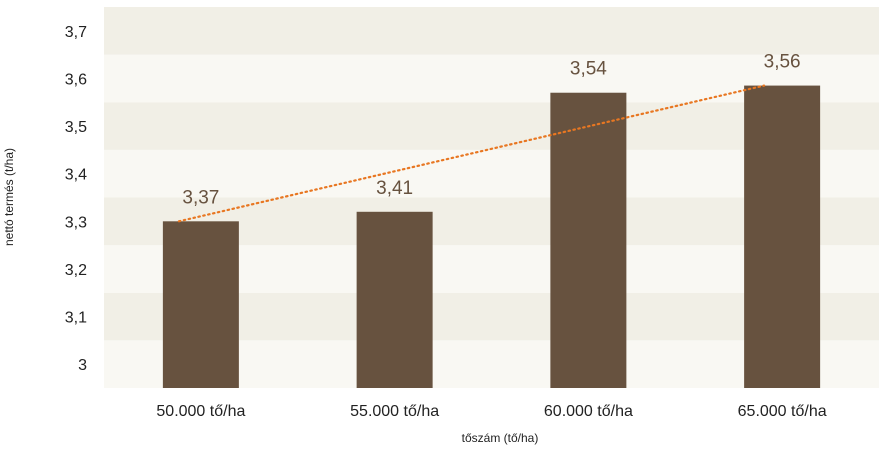 The width and height of the screenshot is (879, 453). I want to click on data-label: 3,54, so click(588, 69).